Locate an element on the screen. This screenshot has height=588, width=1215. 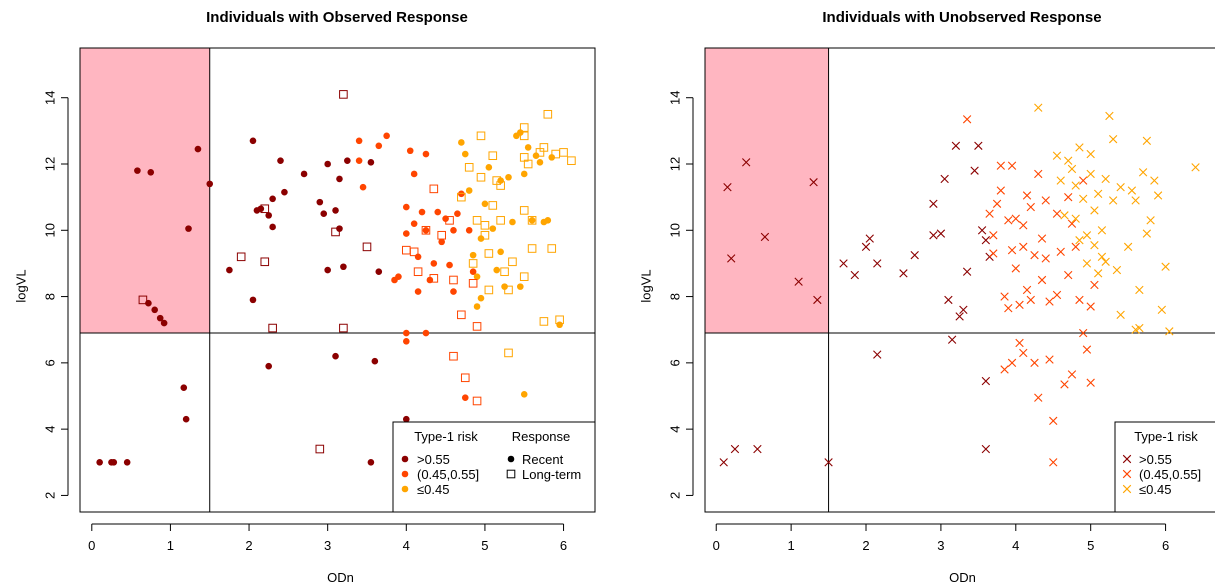
x-tick-label: 2 is located at coordinates (248, 545).